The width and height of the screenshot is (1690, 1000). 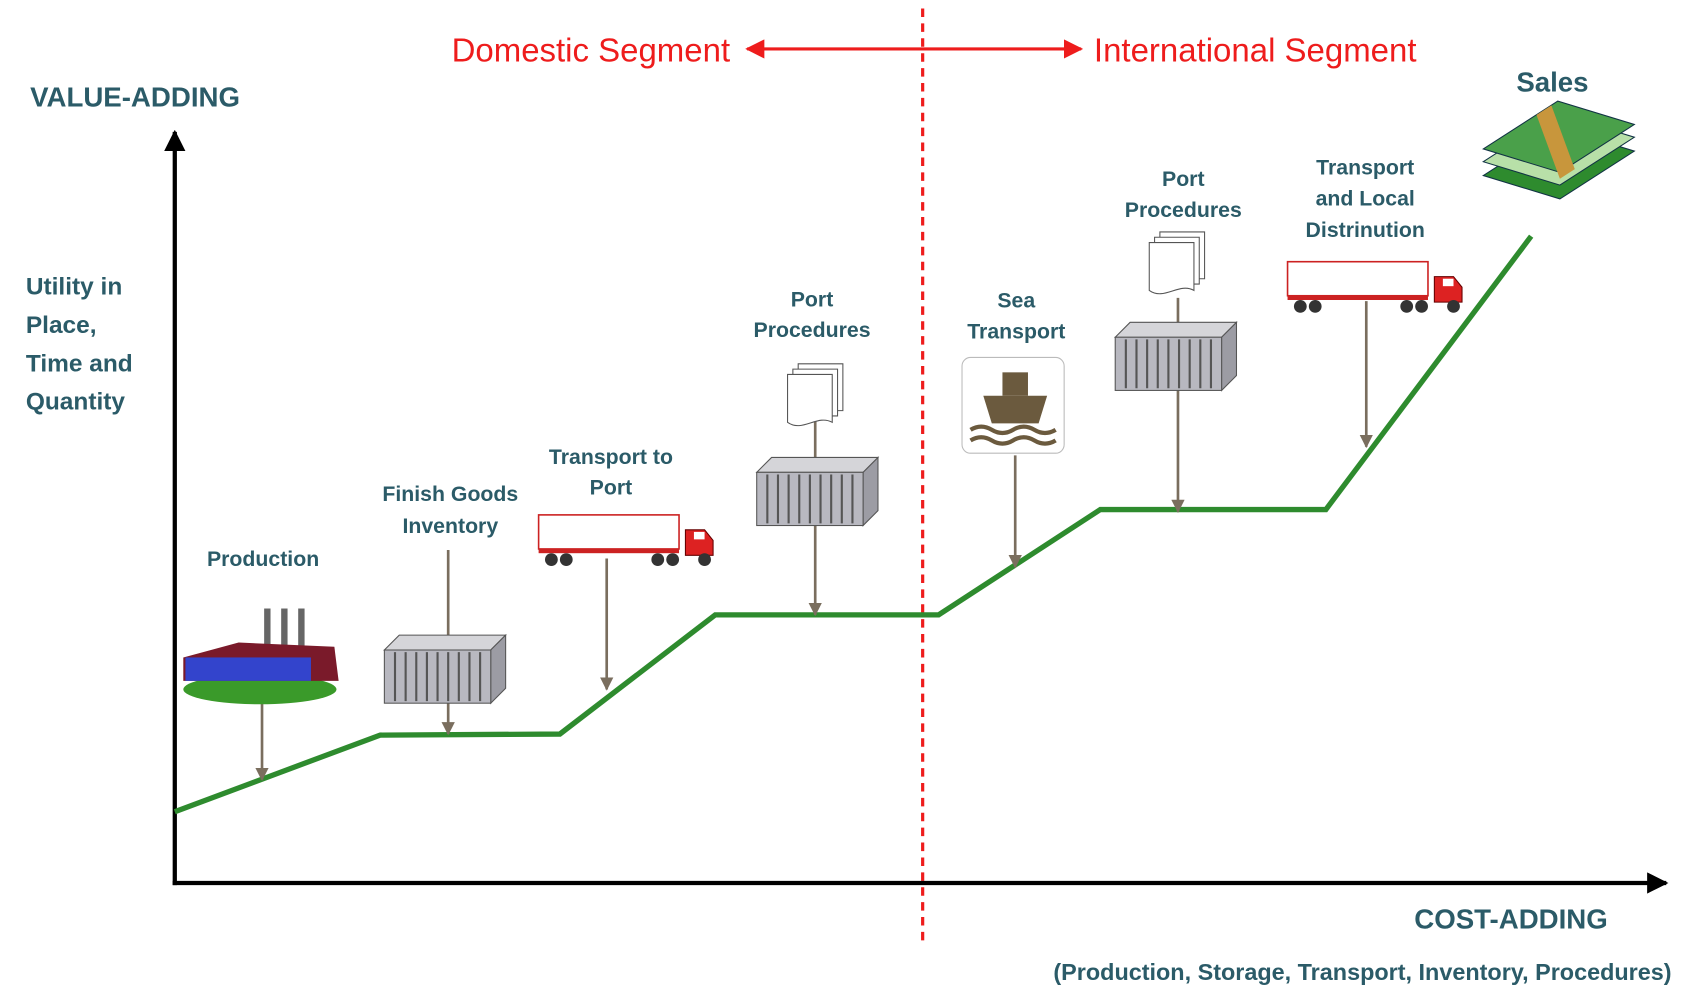 I want to click on stage-label: Finish Goods, so click(x=450, y=494).